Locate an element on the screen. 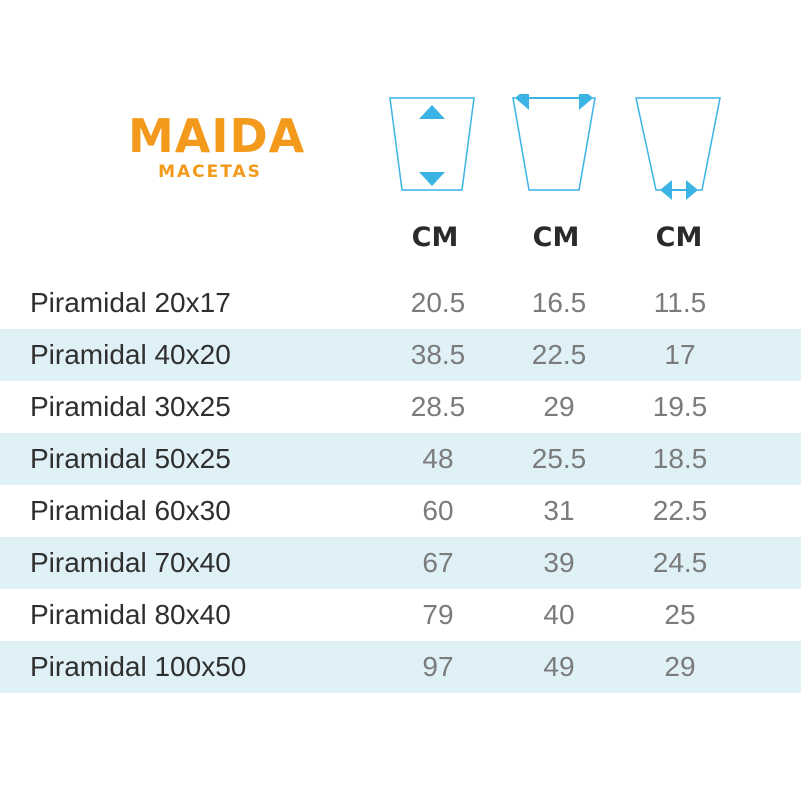 The width and height of the screenshot is (801, 801). table-row: Piramidal 20x17 20.5 16.5 11.5 is located at coordinates (400, 303).